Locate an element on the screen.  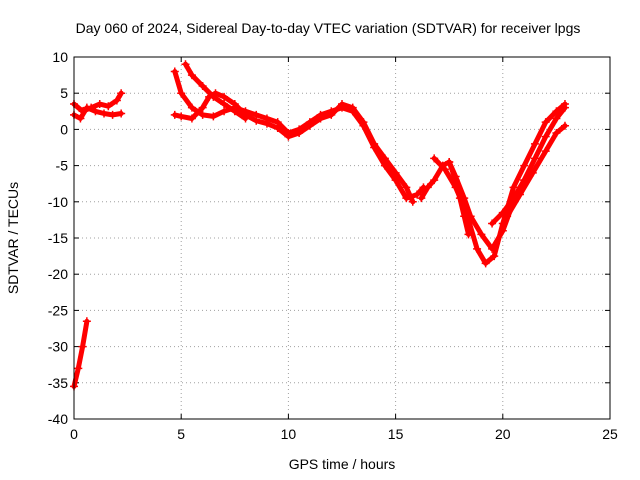
y-tick-label: -30 is located at coordinates (58, 347).